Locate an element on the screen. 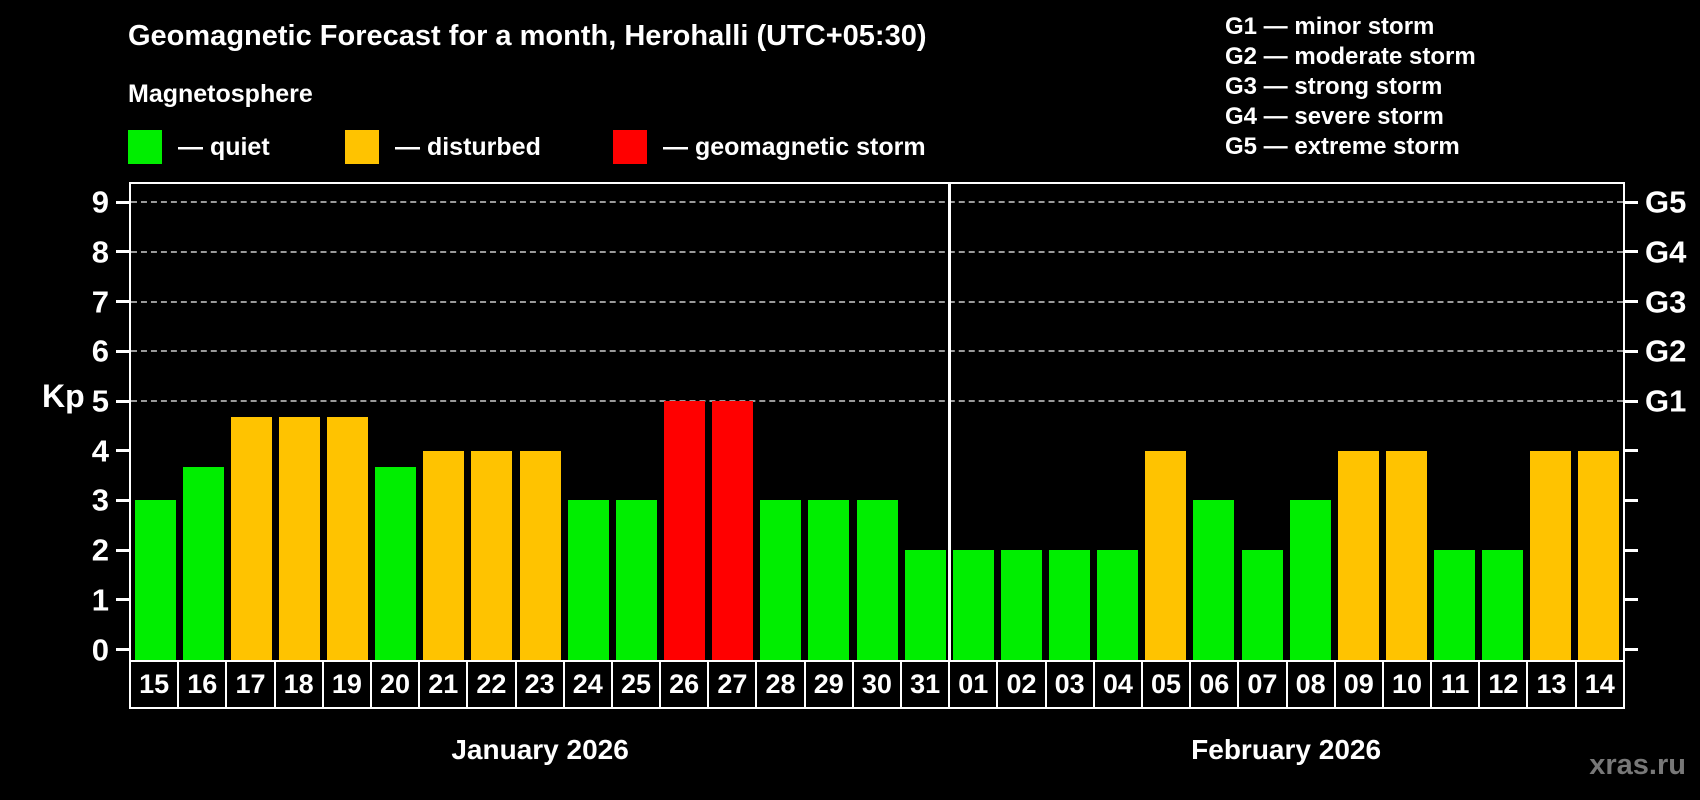 The image size is (1700, 800). magnetosphere-label: Magnetosphere is located at coordinates (220, 94).